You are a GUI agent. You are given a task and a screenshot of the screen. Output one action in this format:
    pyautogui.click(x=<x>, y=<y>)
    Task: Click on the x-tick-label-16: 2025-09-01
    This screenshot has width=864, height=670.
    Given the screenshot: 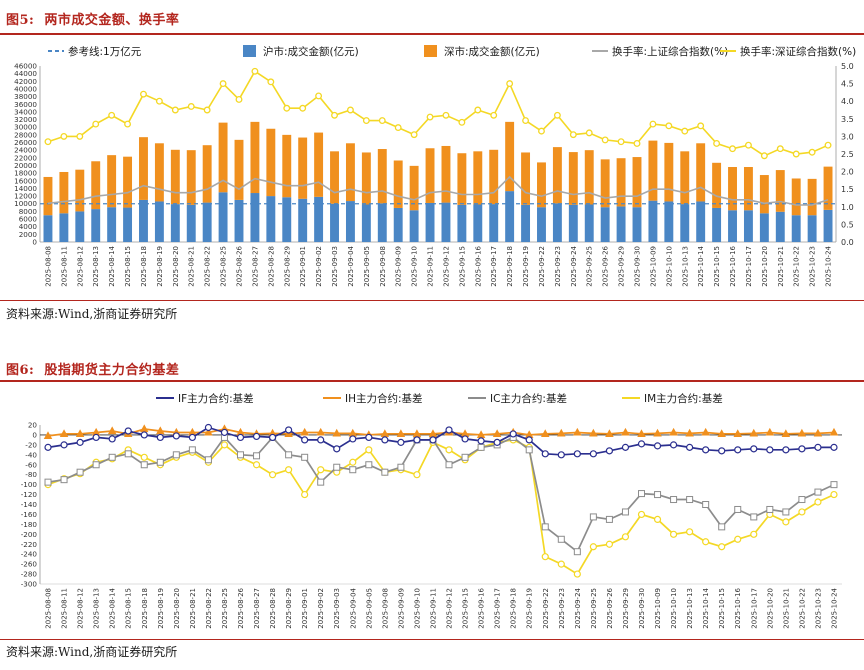 What is the action you would take?
    pyautogui.click(x=305, y=608)
    